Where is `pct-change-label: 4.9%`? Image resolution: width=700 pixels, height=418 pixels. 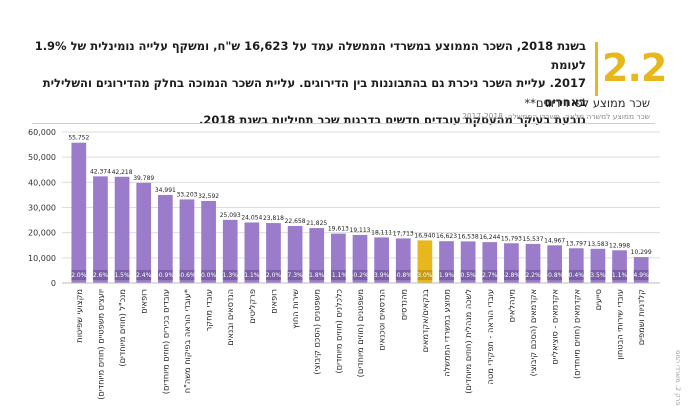 pct-change-label: 4.9% is located at coordinates (642, 275).